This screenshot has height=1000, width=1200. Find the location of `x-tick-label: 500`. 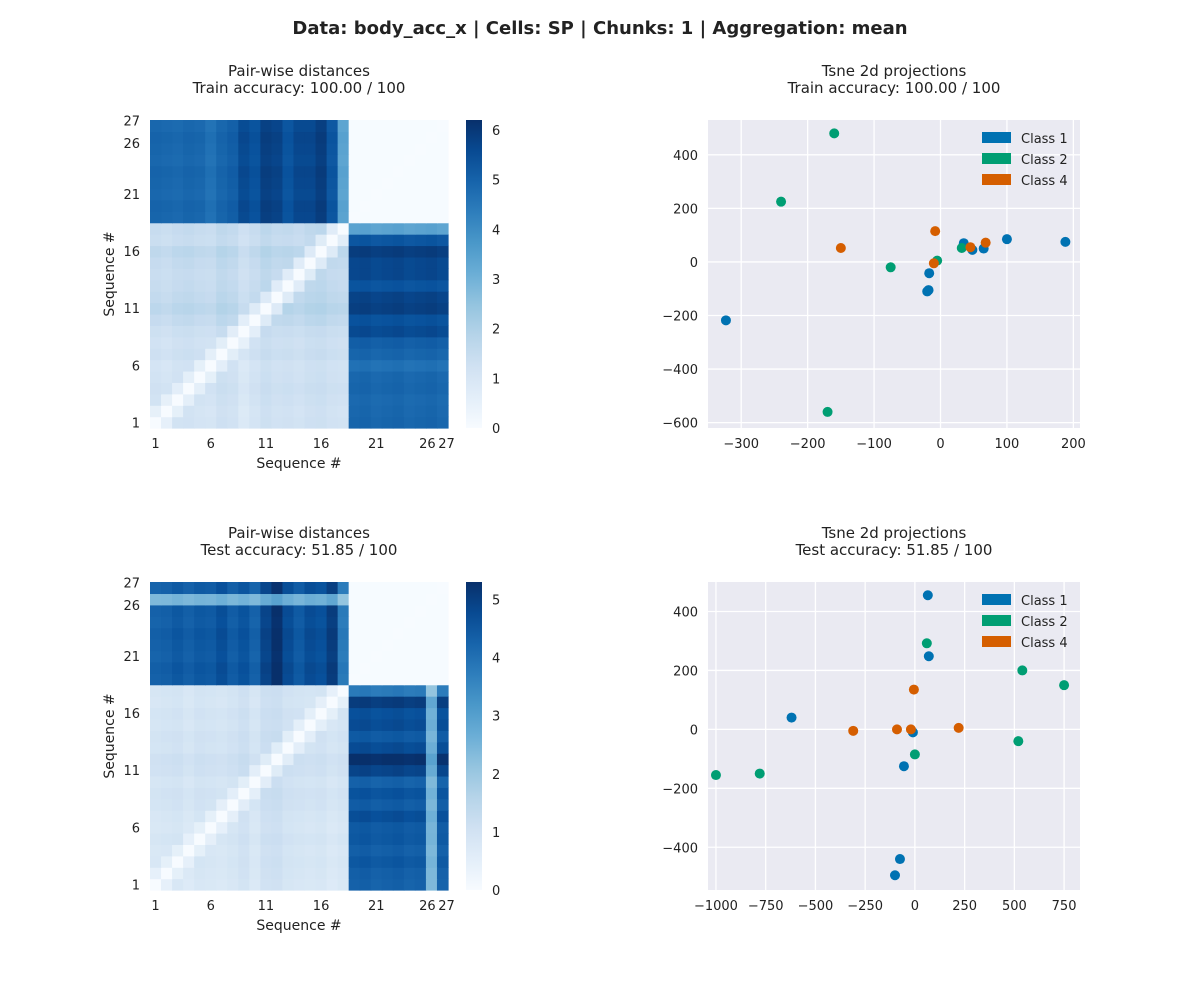

x-tick-label: 500 is located at coordinates (1014, 906).